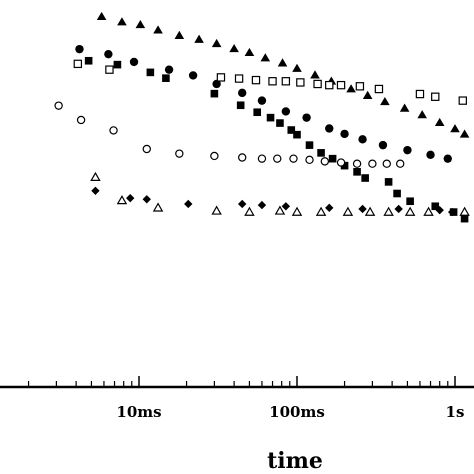  What do you see at coordinates (455, 412) in the screenshot?
I see `x-tick-label: 1s` at bounding box center [455, 412].